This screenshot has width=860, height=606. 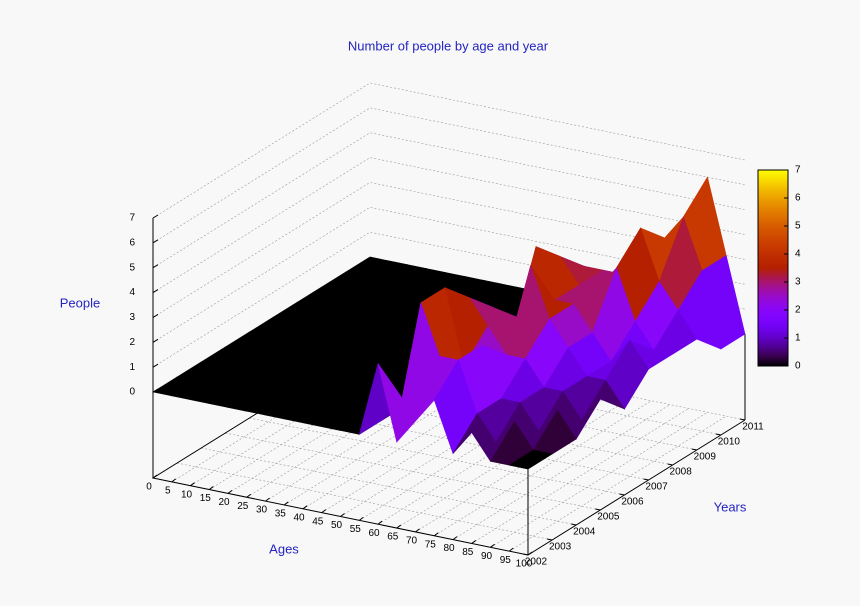 I want to click on colorbar-tick-label: 5, so click(x=798, y=226).